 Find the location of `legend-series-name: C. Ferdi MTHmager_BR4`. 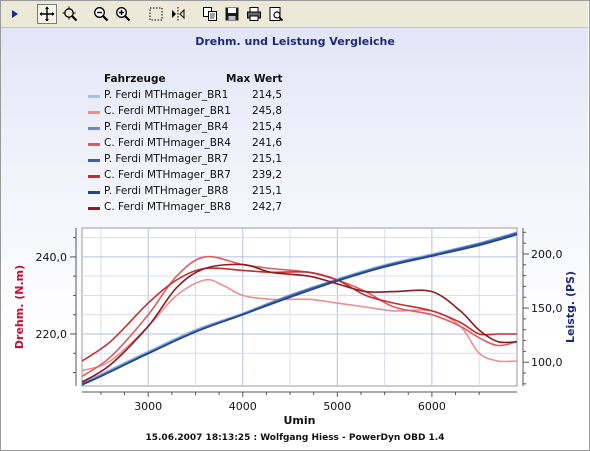

legend-series-name: C. Ferdi MTHmager_BR4 is located at coordinates (167, 143).